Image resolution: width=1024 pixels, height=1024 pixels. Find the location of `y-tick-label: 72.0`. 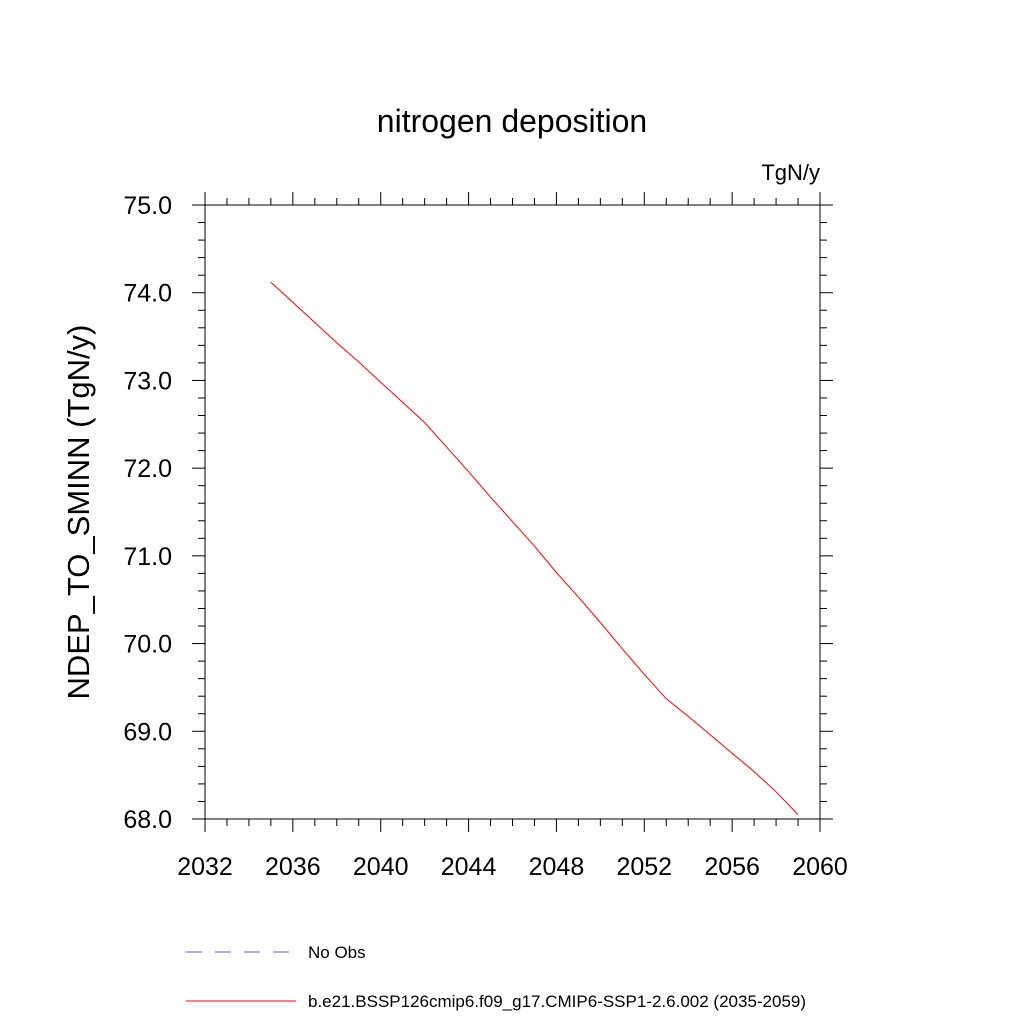

y-tick-label: 72.0 is located at coordinates (147, 469).